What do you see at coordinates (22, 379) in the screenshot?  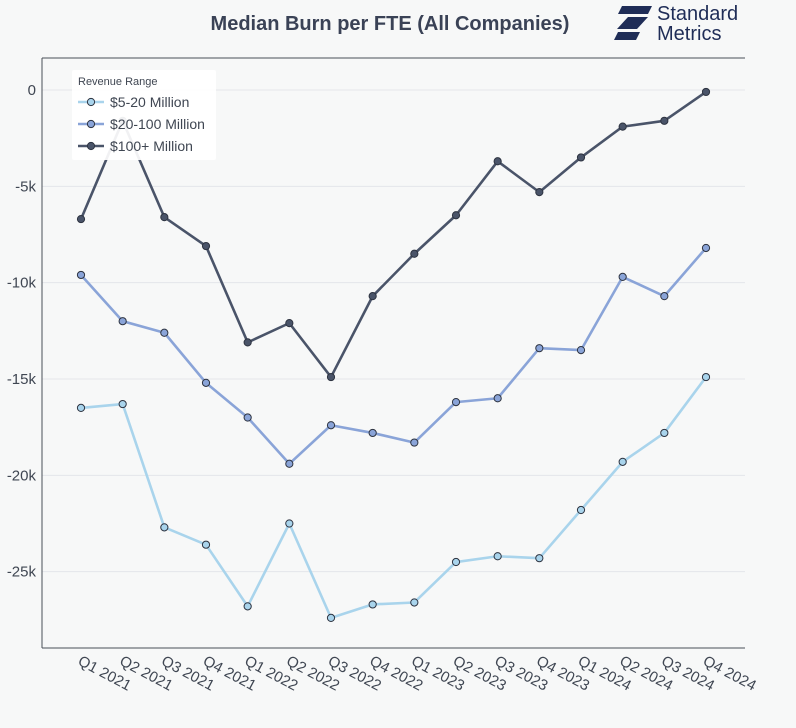 I see `y-tick-label: -15k` at bounding box center [22, 379].